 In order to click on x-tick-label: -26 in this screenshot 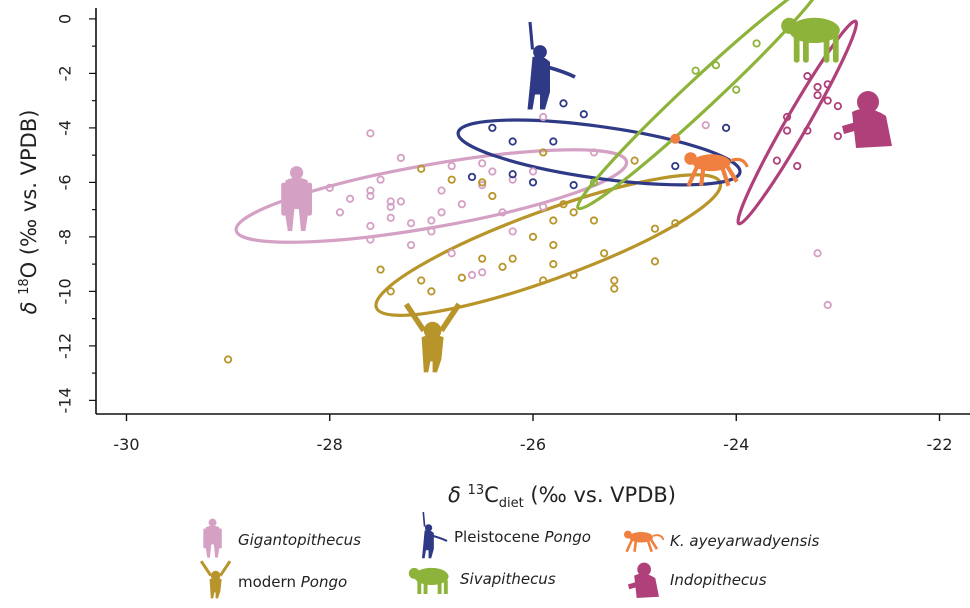, I will do `click(533, 444)`.